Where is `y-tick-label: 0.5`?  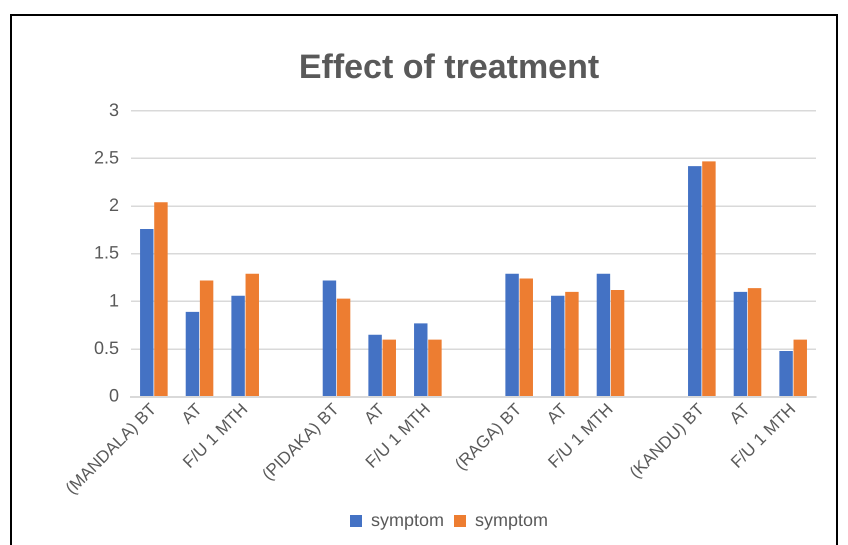 y-tick-label: 0.5 is located at coordinates (107, 348).